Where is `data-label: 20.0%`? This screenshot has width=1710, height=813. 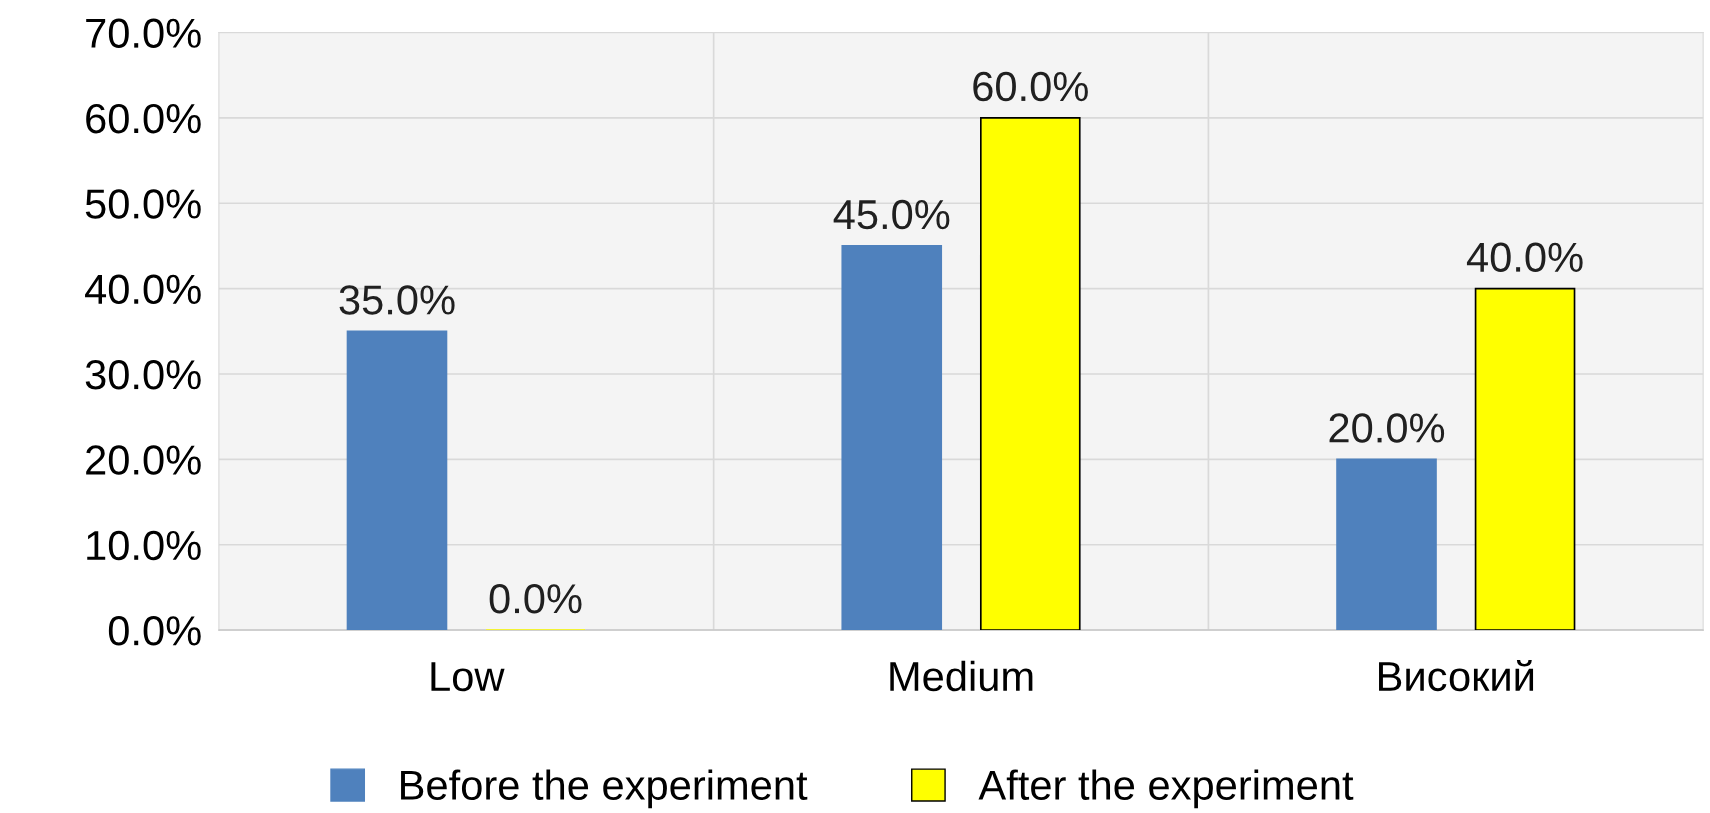
data-label: 20.0% is located at coordinates (1387, 428).